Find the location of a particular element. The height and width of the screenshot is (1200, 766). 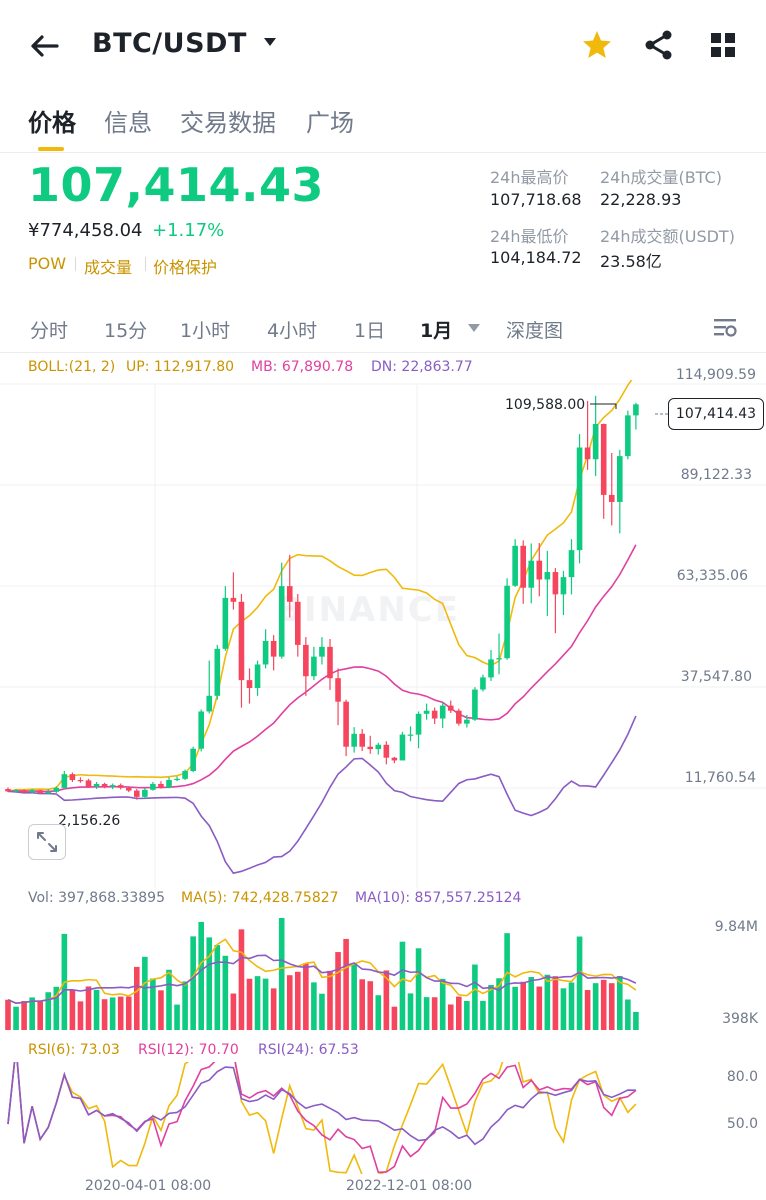

back-button is located at coordinates (44, 46).